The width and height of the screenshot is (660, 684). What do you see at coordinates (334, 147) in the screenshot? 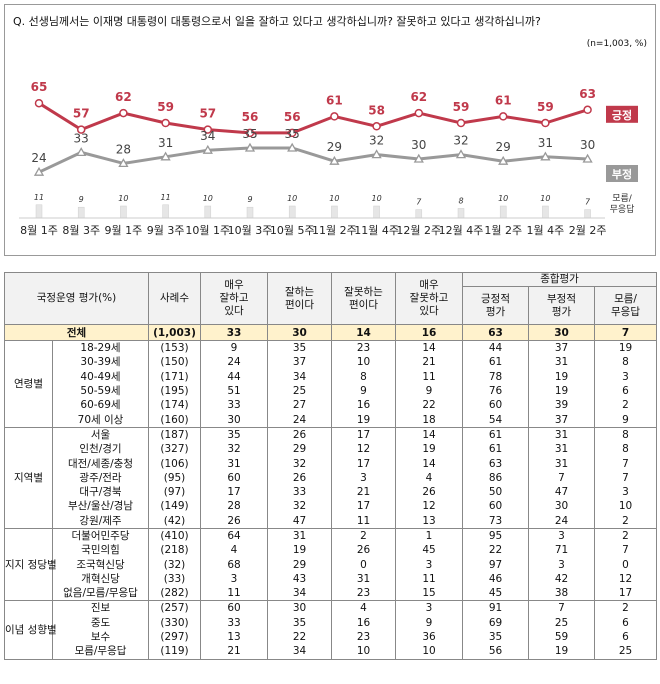
I see `negative-value-label: 29` at bounding box center [334, 147].